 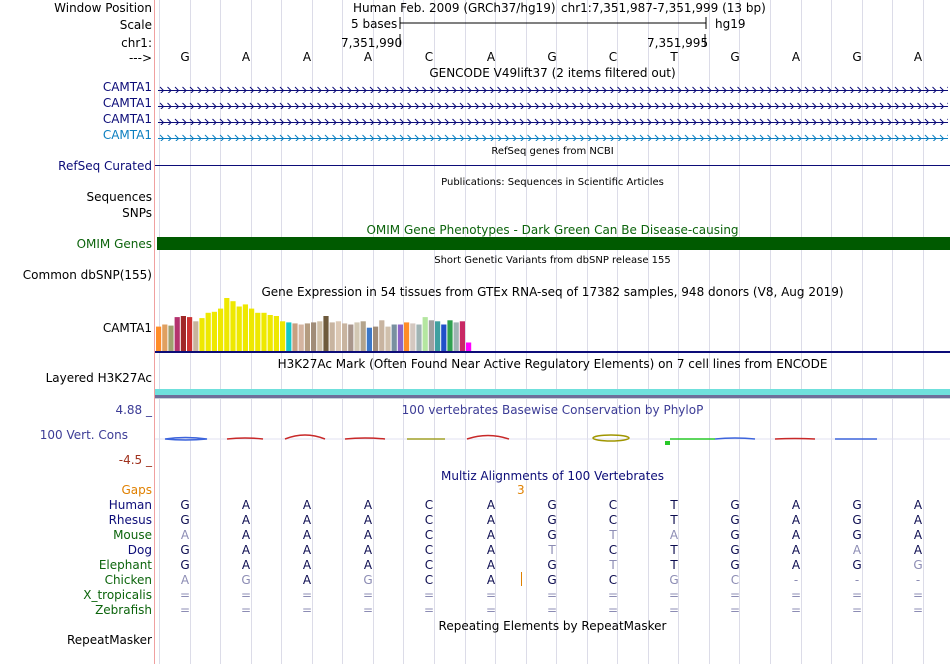 What do you see at coordinates (613, 565) in the screenshot?
I see `alignment-base: T` at bounding box center [613, 565].